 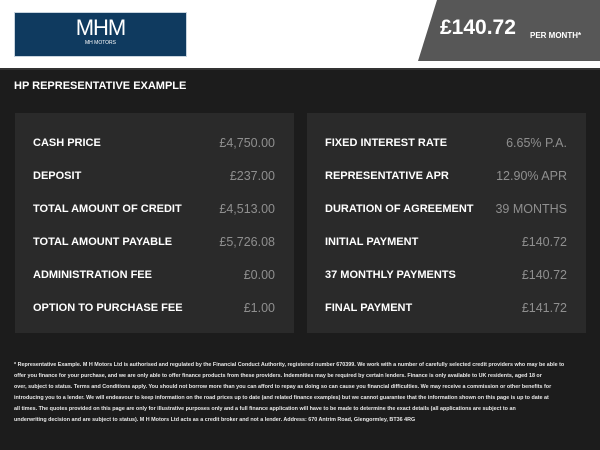 I want to click on finance-row: REPRESENTATIVE APR 12.90% APR, so click(x=446, y=176).